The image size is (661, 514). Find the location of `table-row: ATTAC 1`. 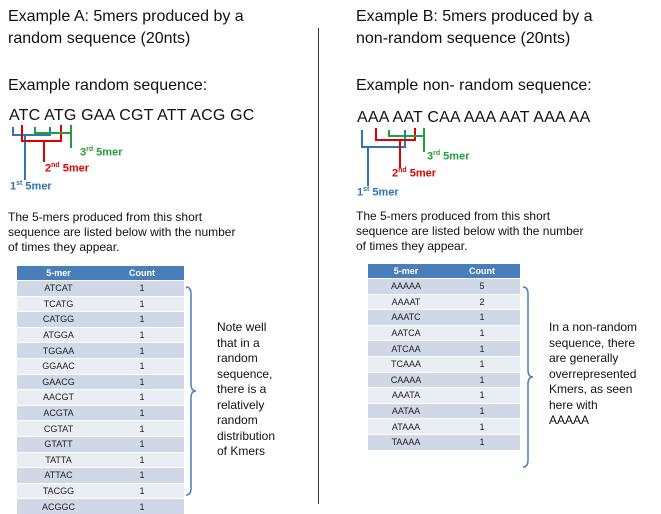

table-row: ATTAC 1 is located at coordinates (100, 476).